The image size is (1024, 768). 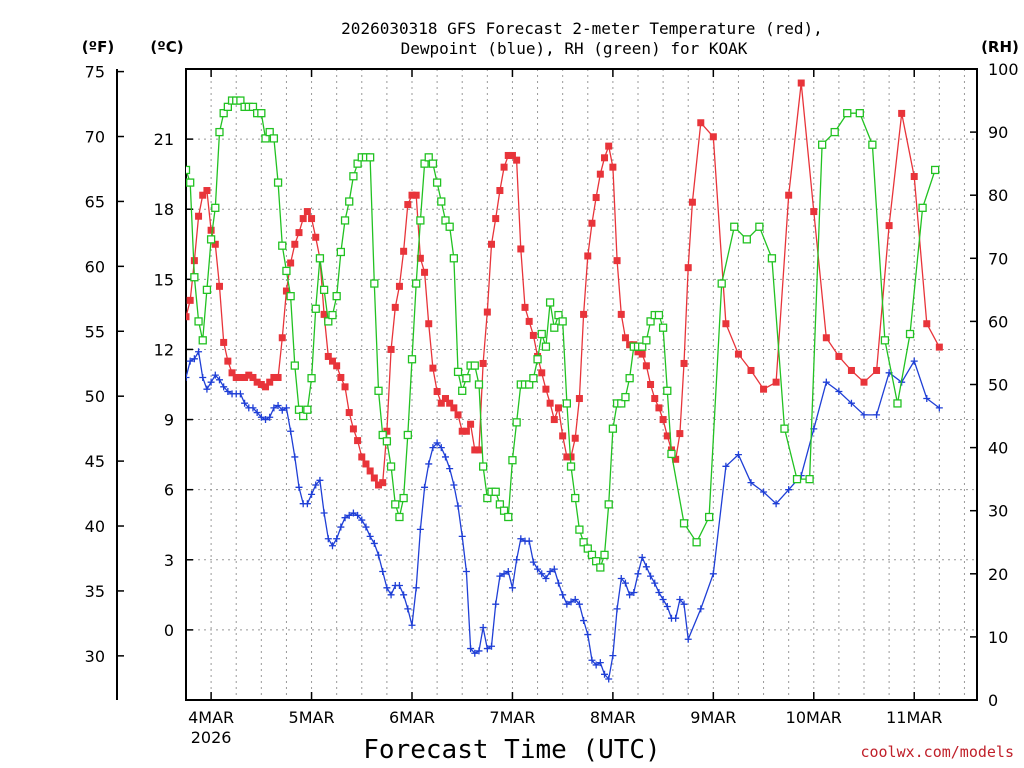 What do you see at coordinates (574, 48) in the screenshot?
I see `chart-title-line-2: Dewpoint (blue), RH (green) for KOAK` at bounding box center [574, 48].